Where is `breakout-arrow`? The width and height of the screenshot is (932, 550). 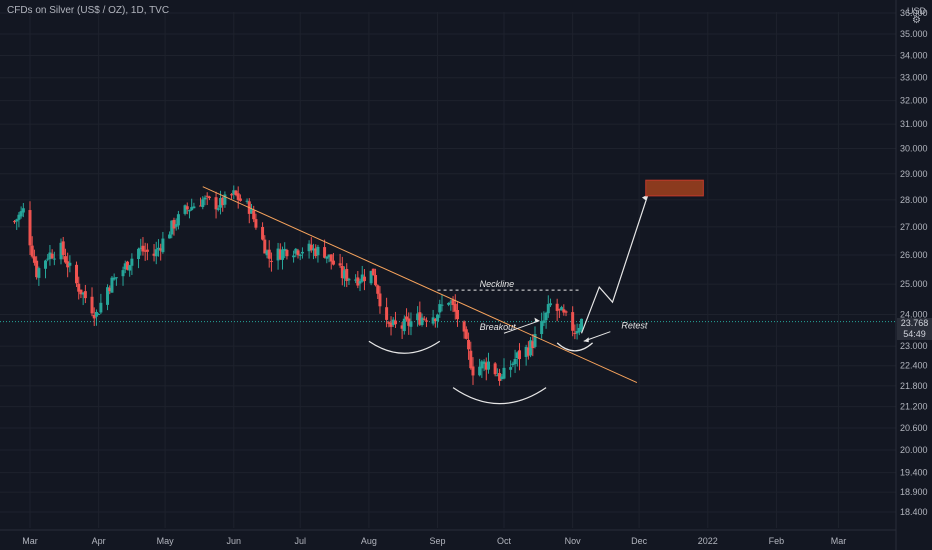
breakout-arrow is located at coordinates (521, 327).